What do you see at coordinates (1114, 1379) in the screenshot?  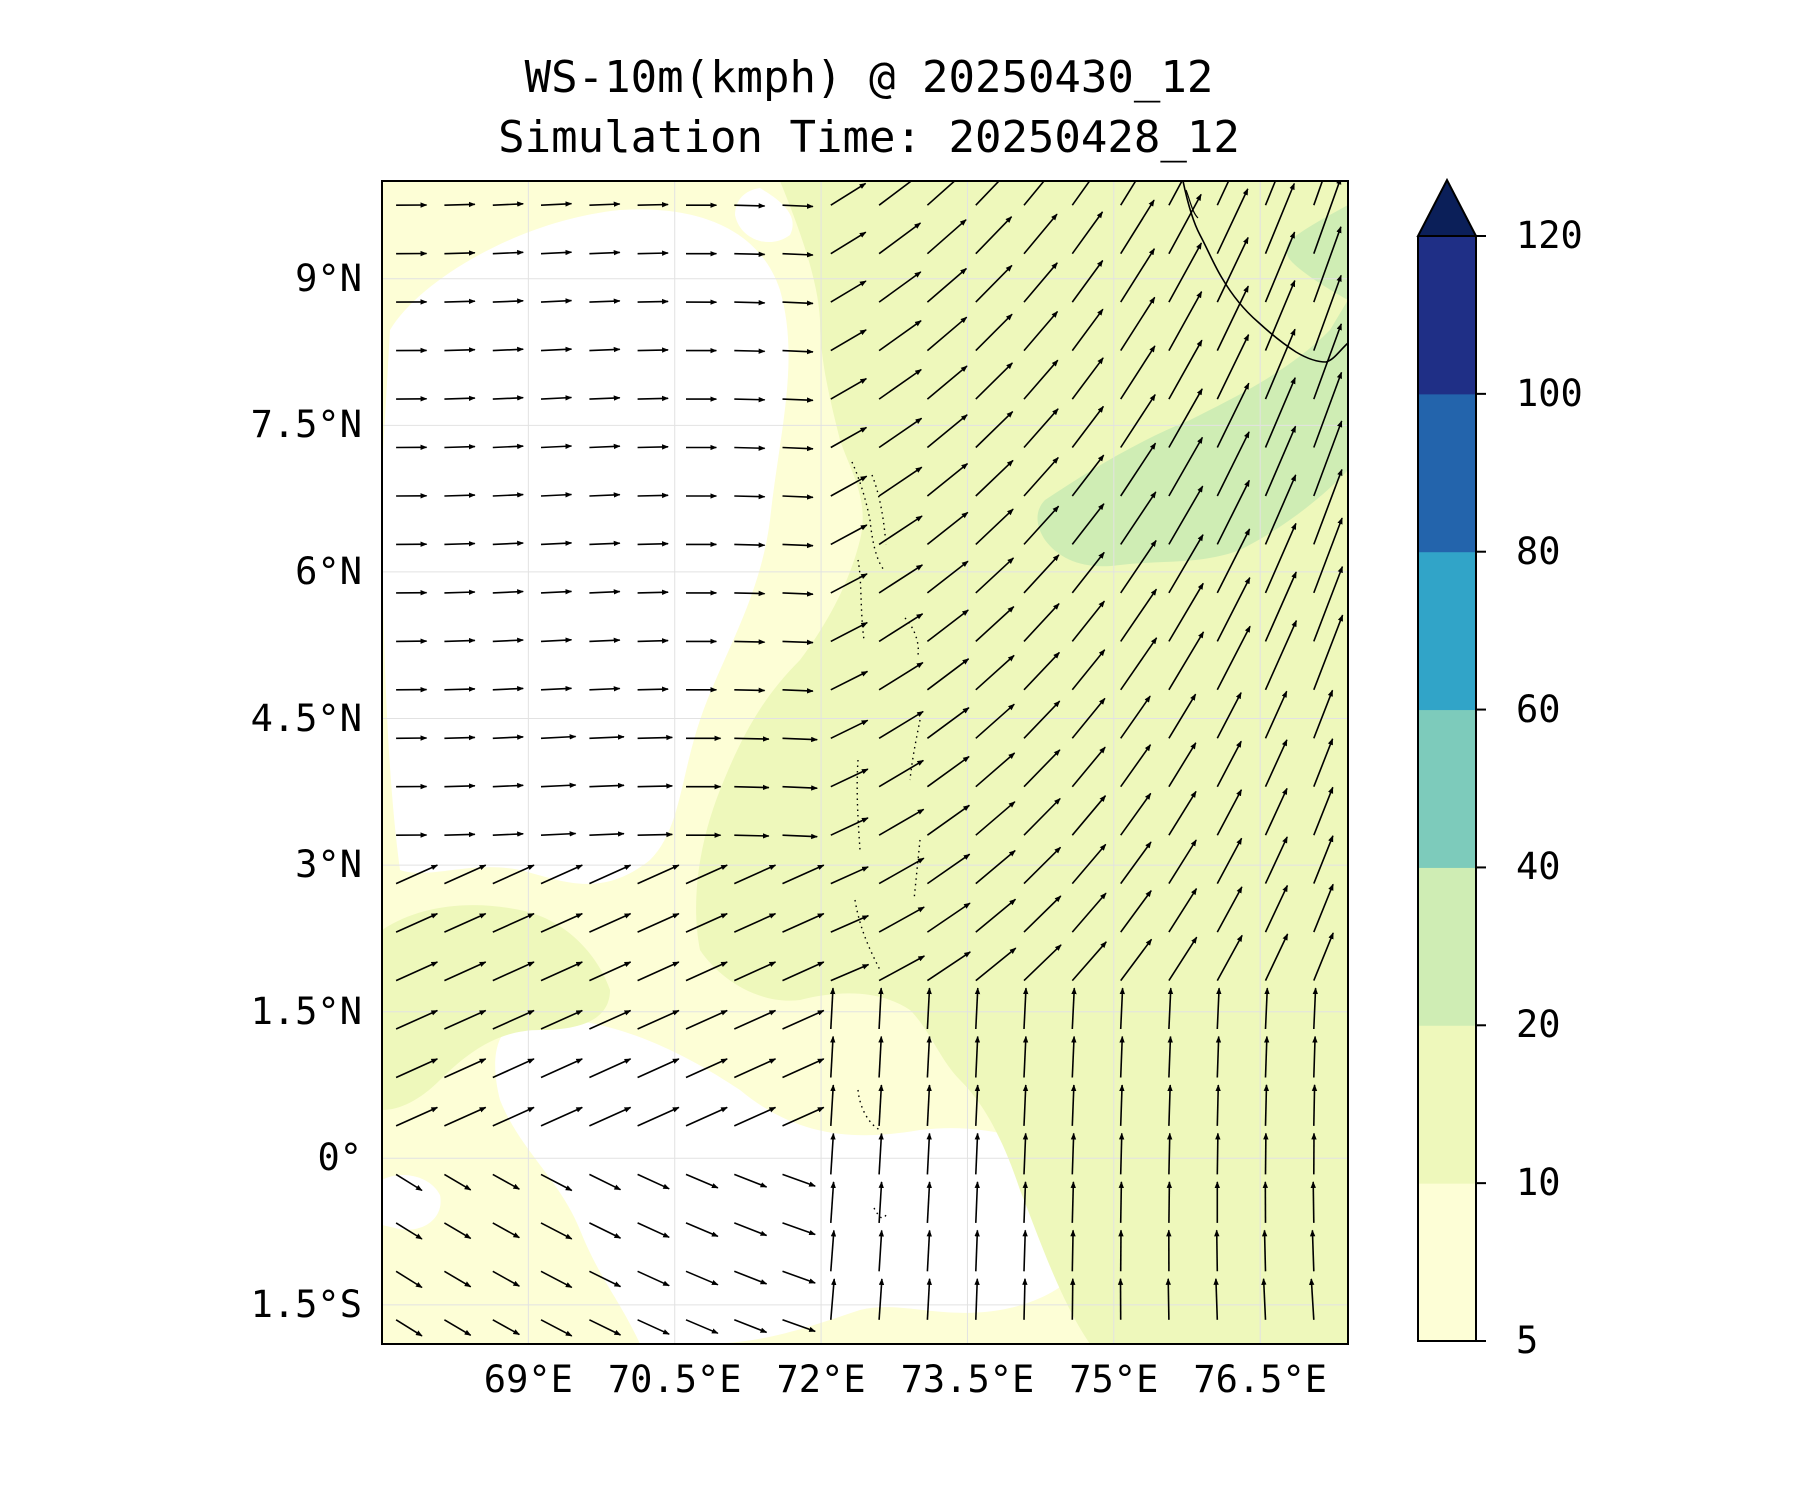 I see `lon-tick-label: 75°E` at bounding box center [1114, 1379].